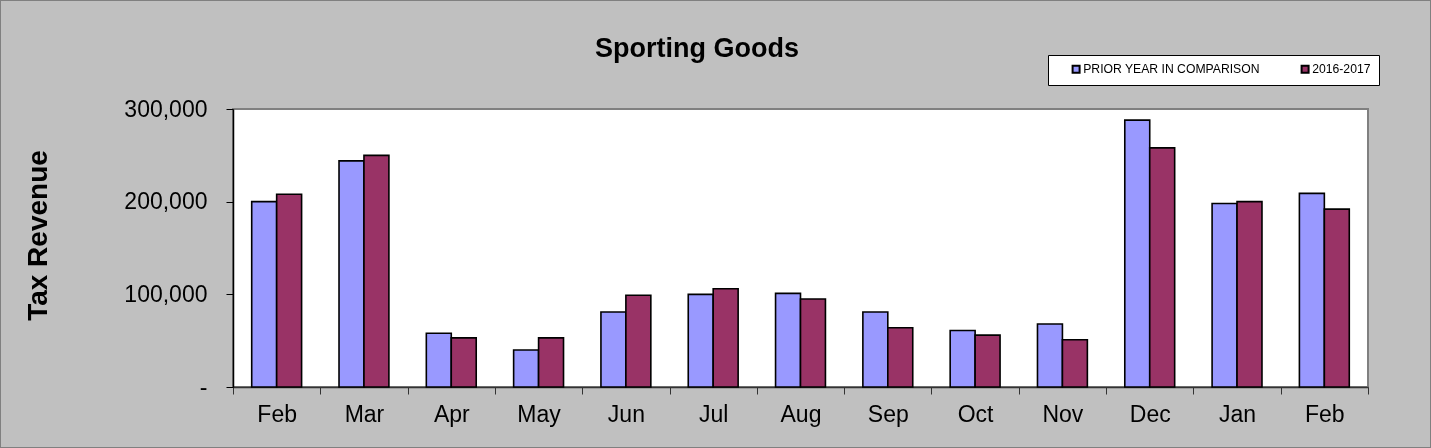  I want to click on y-tick-label: 200,000, so click(166, 201).